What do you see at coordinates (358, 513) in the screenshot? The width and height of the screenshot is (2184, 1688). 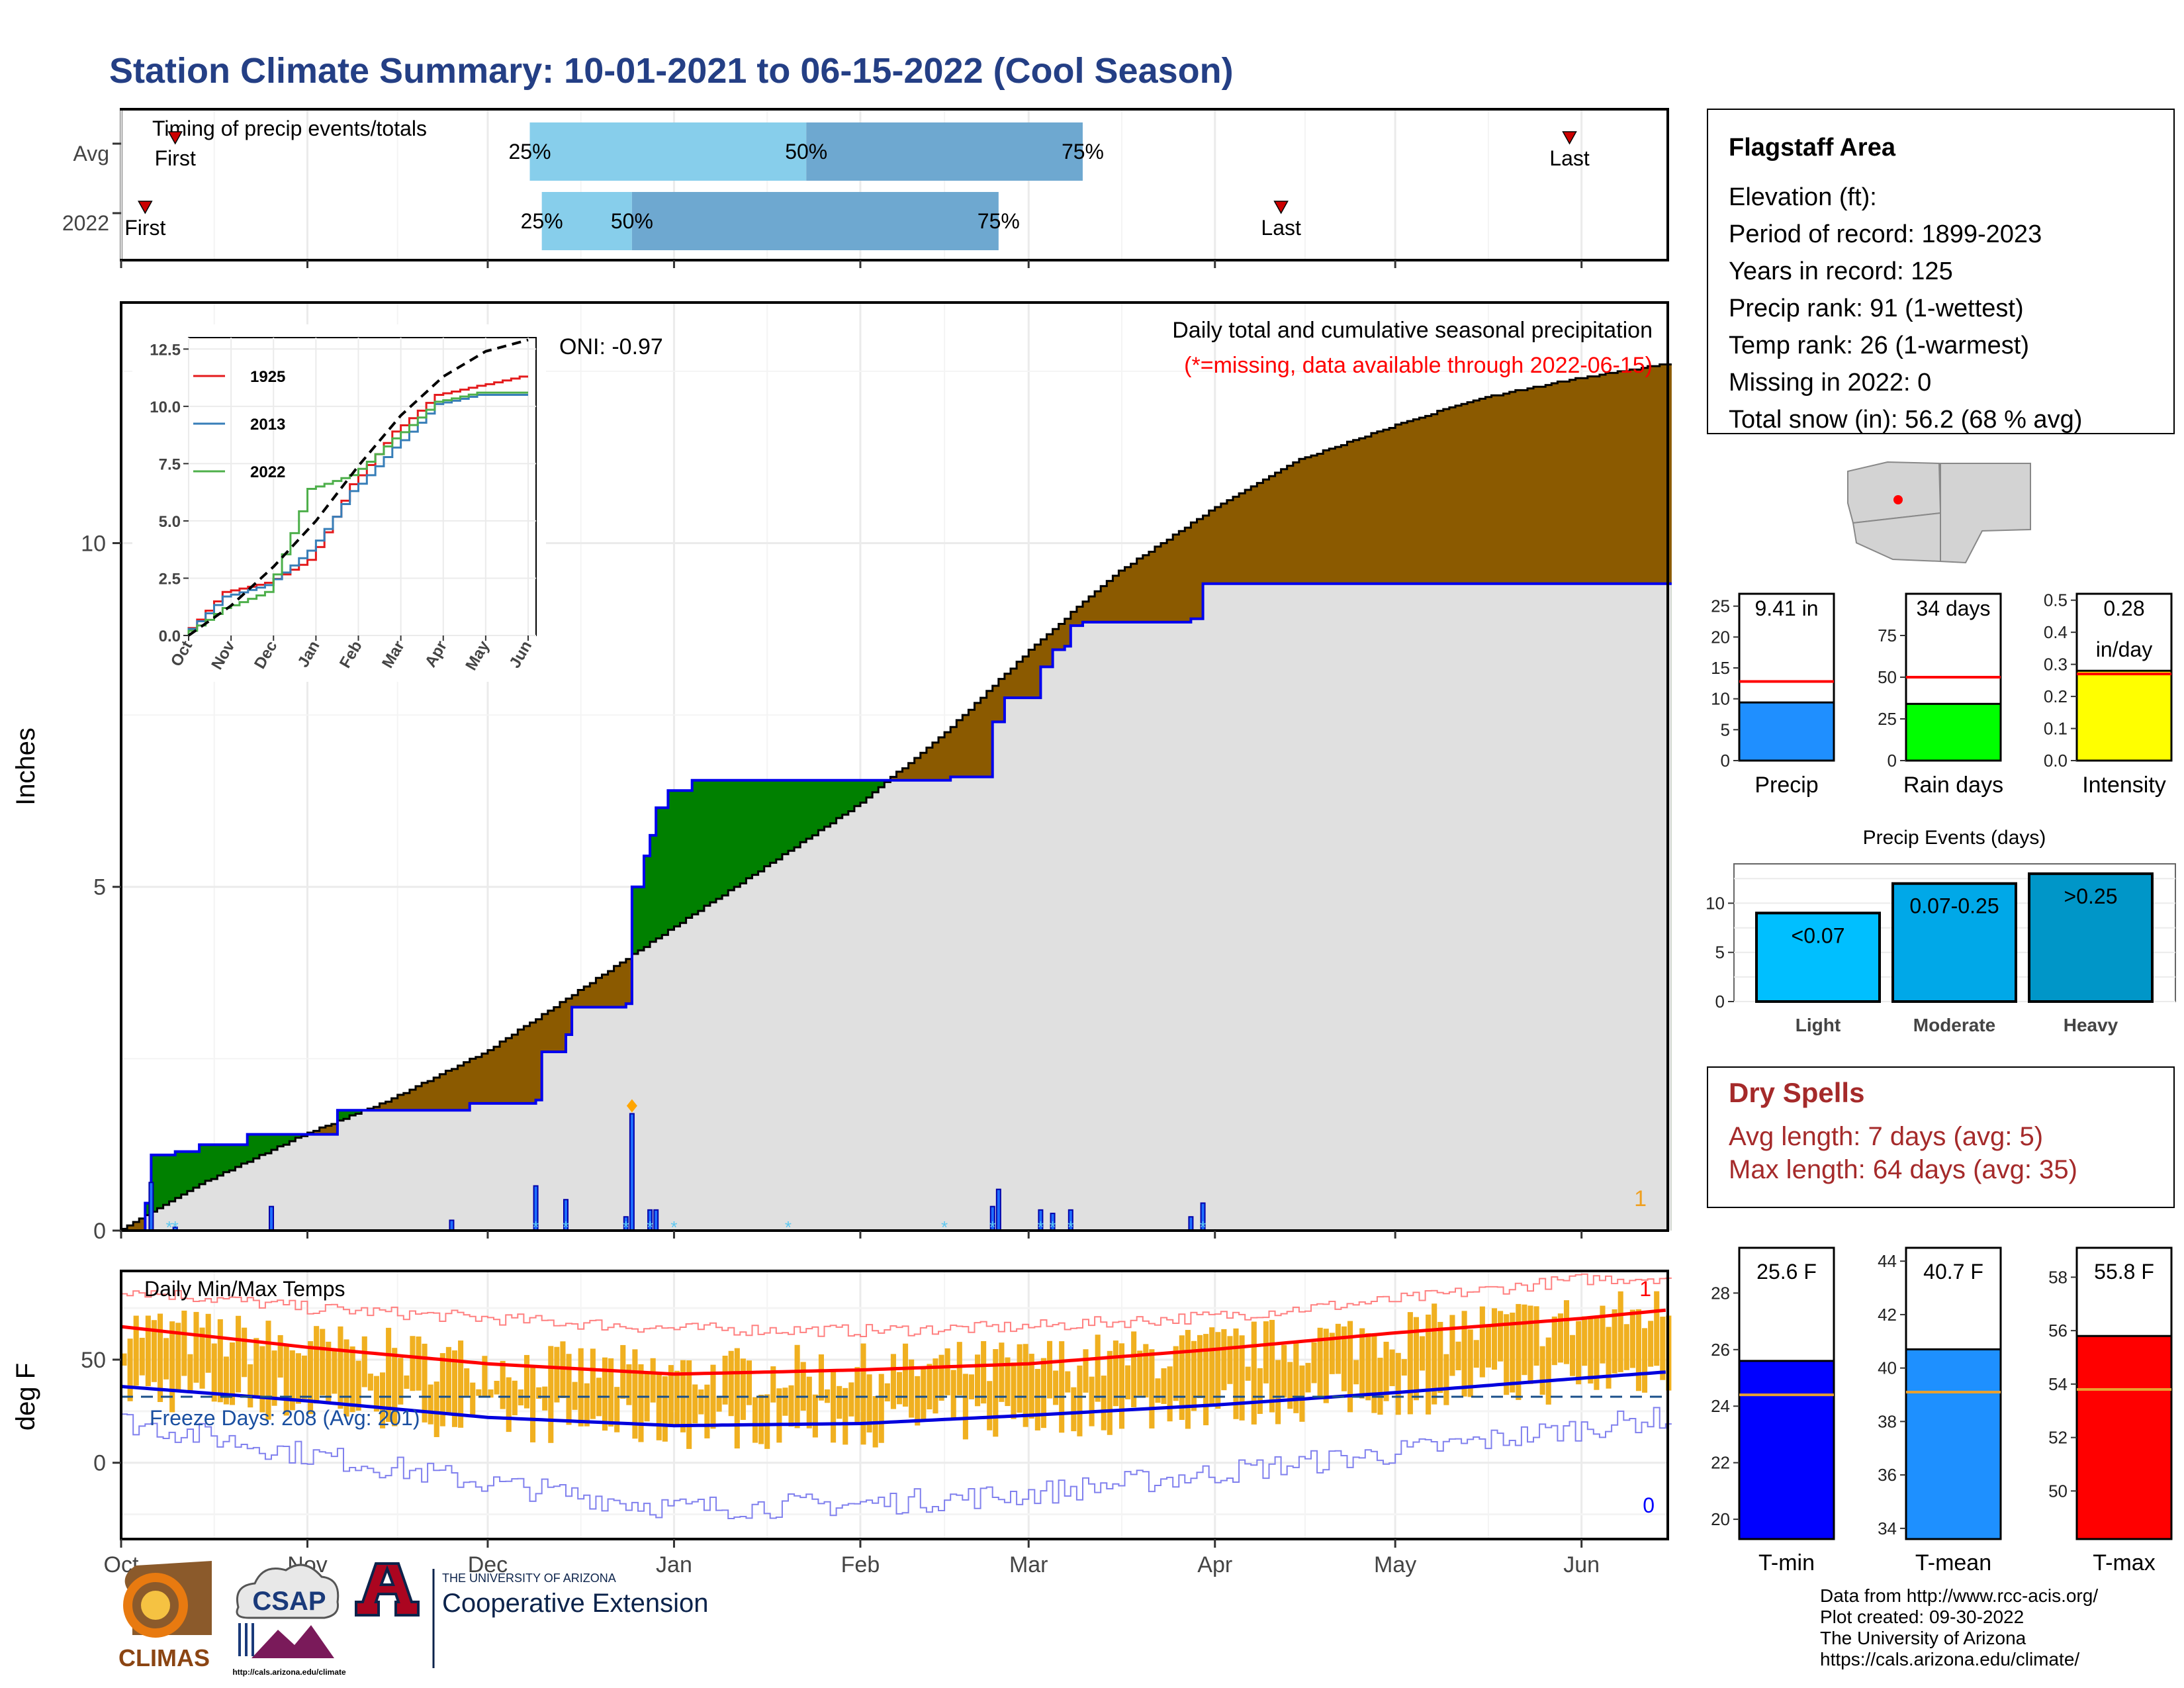 I see `inset-line-2022` at bounding box center [358, 513].